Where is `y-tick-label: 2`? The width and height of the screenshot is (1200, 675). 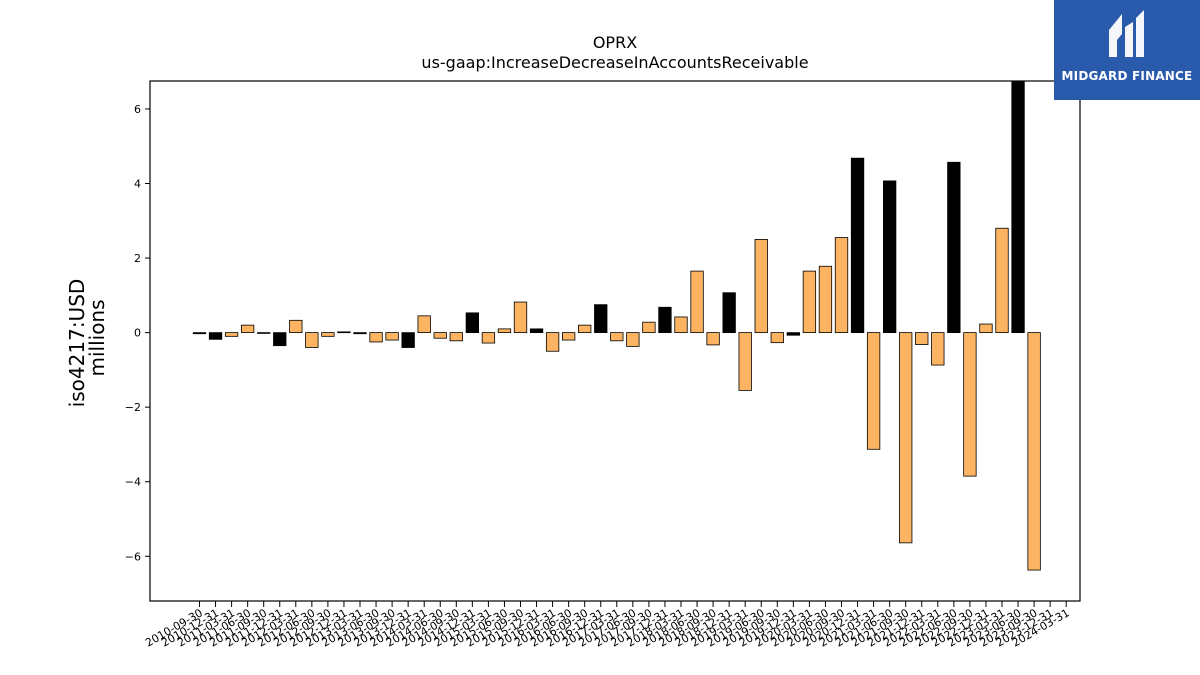
y-tick-label: 2 is located at coordinates (137, 258).